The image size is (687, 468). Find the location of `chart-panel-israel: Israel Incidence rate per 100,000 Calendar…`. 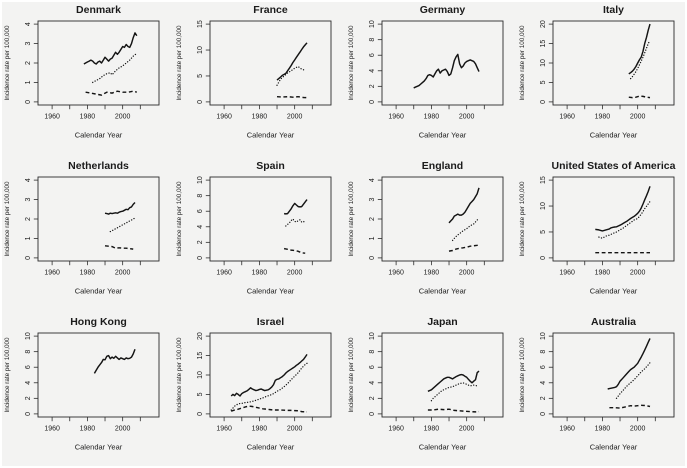

chart-panel-israel: Israel Incidence rate per 100,000 Calendar… is located at coordinates (258, 390).